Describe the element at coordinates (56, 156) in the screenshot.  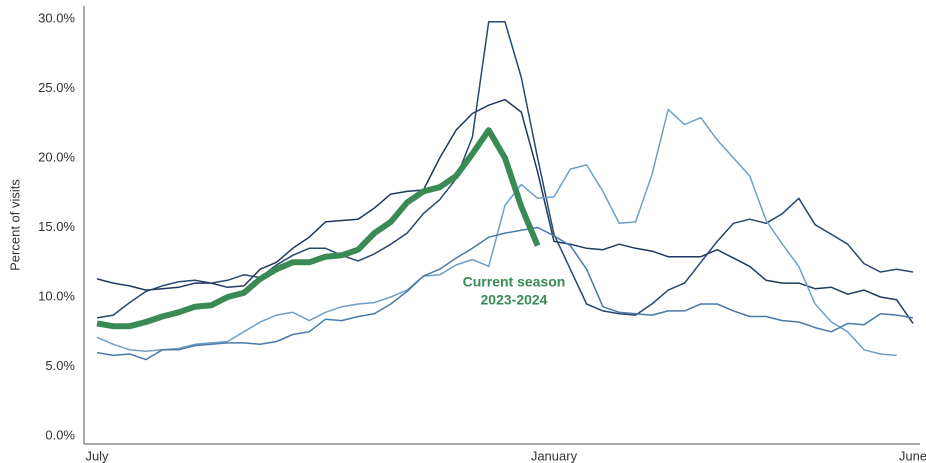
I see `y-tick-label: 20.0%` at that location.